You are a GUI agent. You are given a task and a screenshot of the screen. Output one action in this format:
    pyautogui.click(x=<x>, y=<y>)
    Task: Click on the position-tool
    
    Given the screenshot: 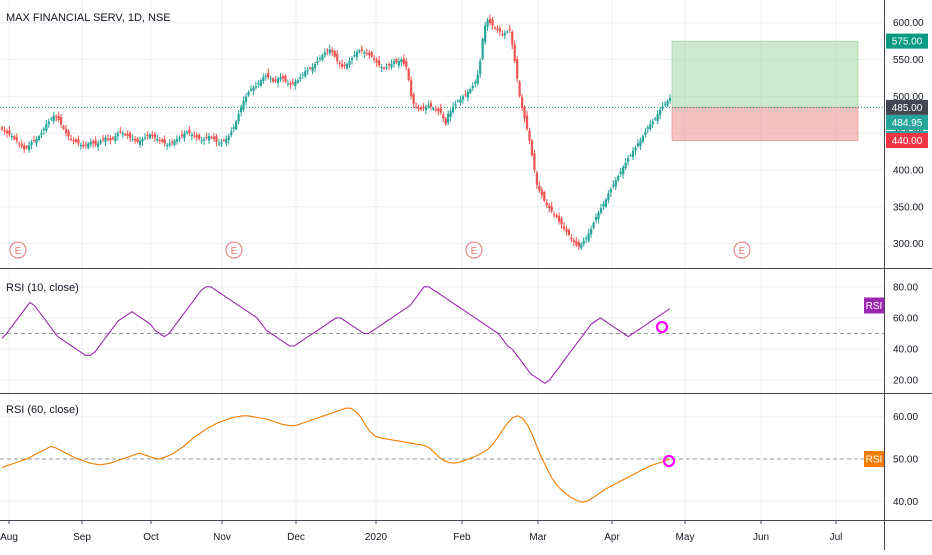 What is the action you would take?
    pyautogui.click(x=765, y=90)
    